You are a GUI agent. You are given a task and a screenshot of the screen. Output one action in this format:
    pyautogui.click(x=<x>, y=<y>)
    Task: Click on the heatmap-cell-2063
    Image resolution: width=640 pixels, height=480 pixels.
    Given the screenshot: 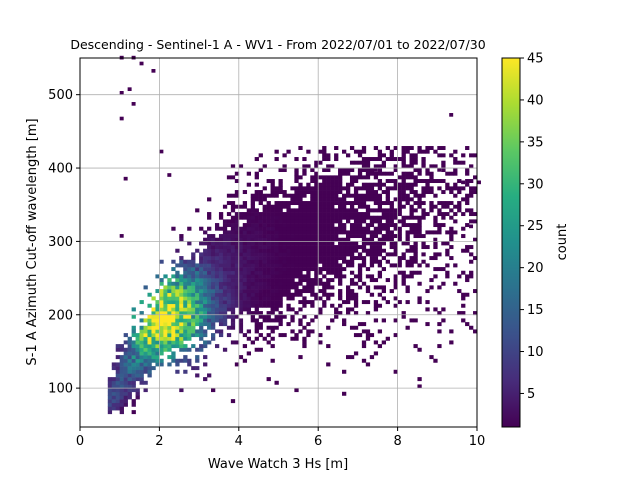 What is the action you would take?
    pyautogui.click(x=391, y=254)
    